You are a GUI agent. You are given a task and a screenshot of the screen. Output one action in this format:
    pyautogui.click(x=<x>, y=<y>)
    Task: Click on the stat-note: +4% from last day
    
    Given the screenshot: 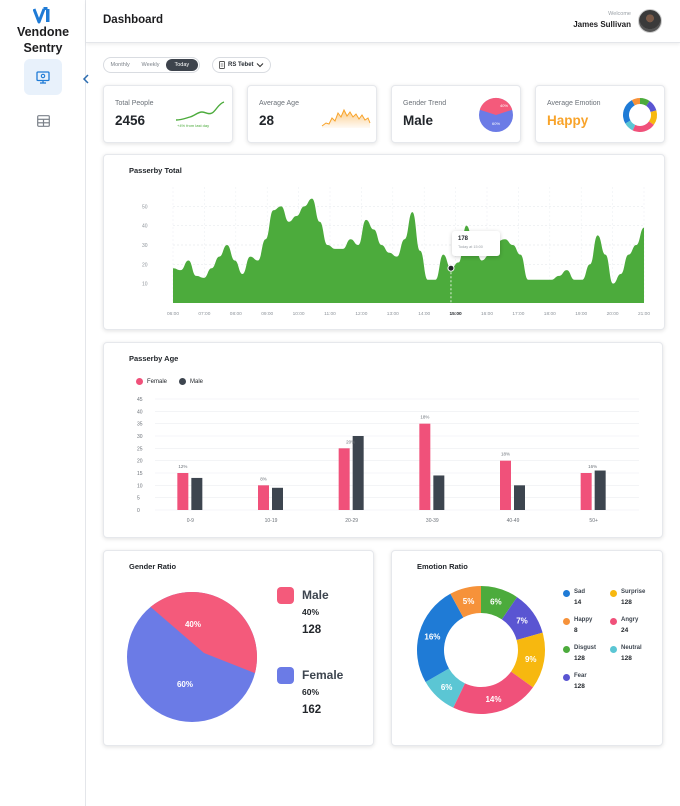 What is the action you would take?
    pyautogui.click(x=193, y=125)
    